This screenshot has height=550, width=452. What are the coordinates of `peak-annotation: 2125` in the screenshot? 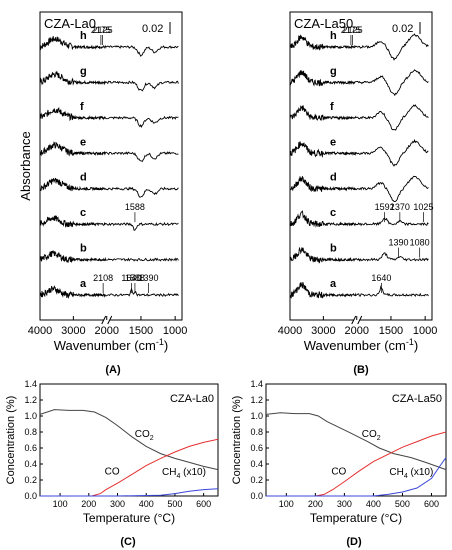 It's located at (353, 30).